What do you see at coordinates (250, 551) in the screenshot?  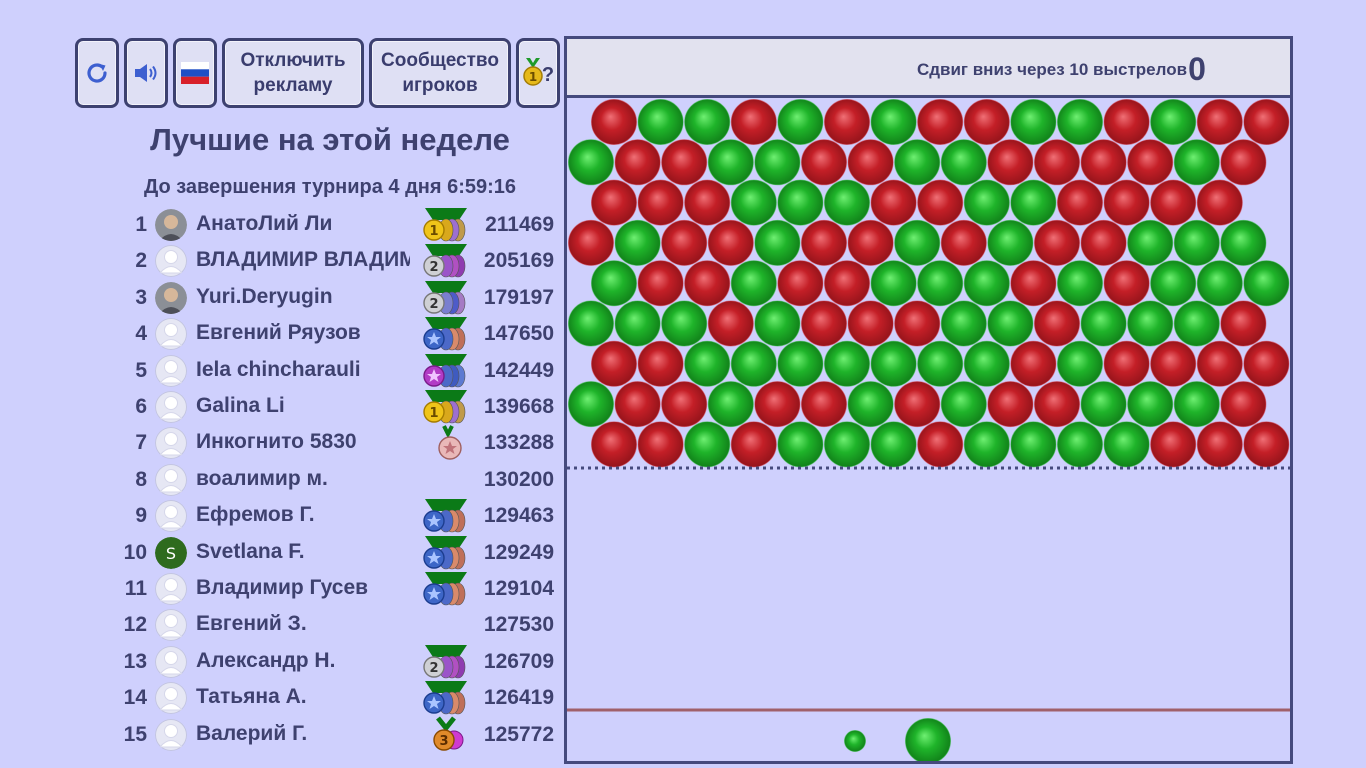 I see `player-name: Svetlana F.` at bounding box center [250, 551].